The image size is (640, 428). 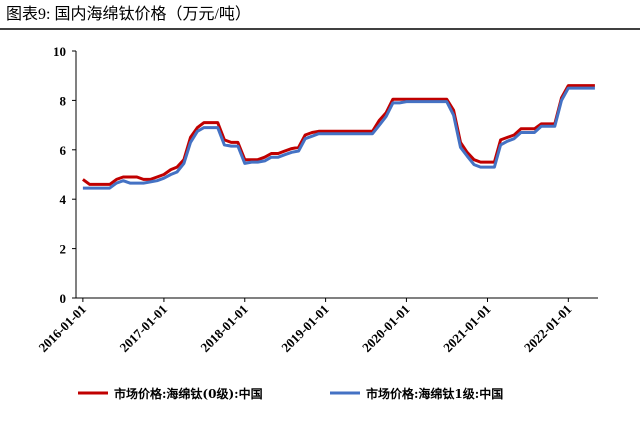 What do you see at coordinates (63, 298) in the screenshot?
I see `y-tick-label: 0` at bounding box center [63, 298].